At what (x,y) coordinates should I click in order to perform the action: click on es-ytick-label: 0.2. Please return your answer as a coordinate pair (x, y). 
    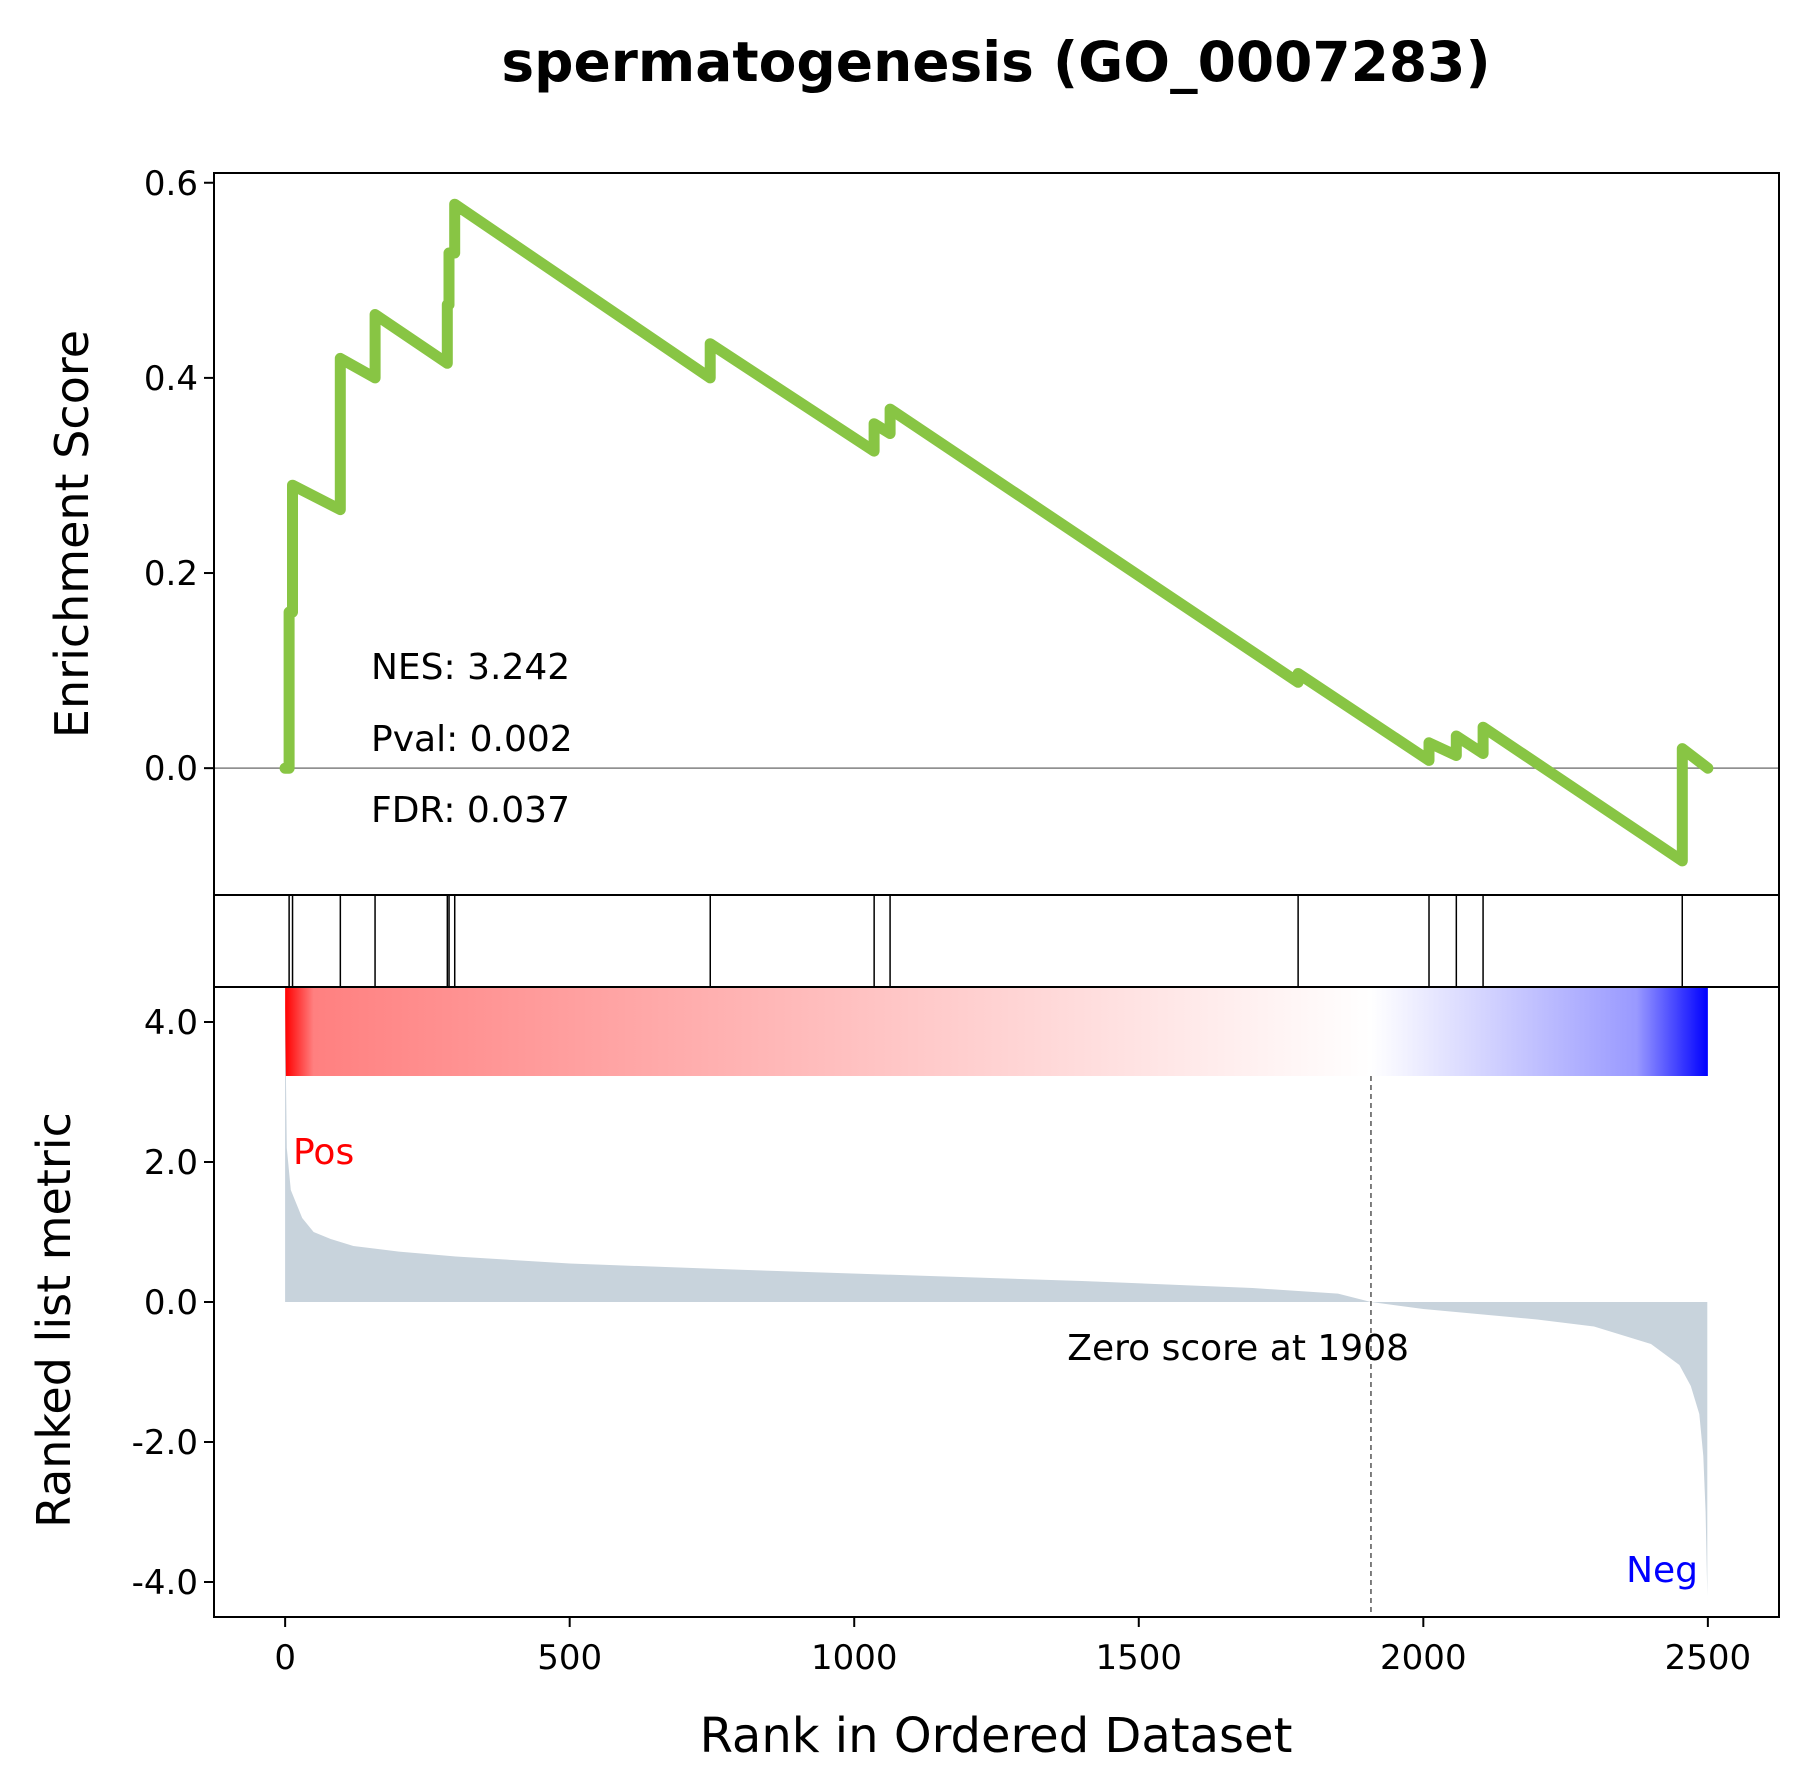
    Looking at the image, I should click on (171, 574).